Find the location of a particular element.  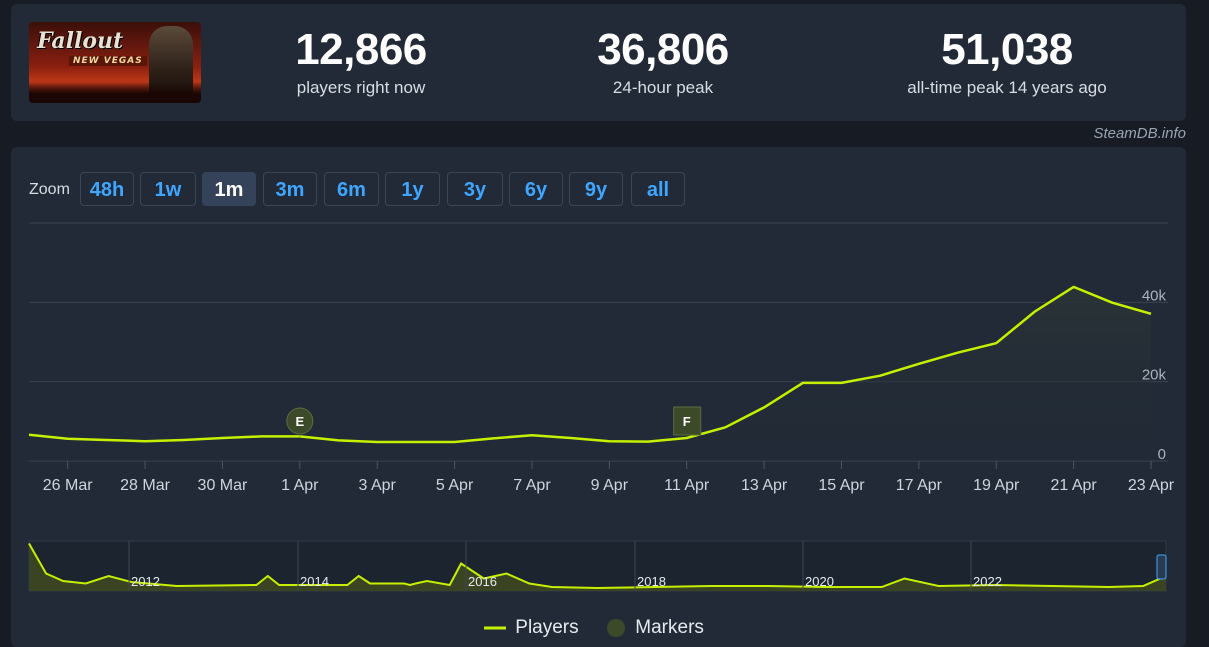

zoom-button-3y: 3y is located at coordinates (475, 189).